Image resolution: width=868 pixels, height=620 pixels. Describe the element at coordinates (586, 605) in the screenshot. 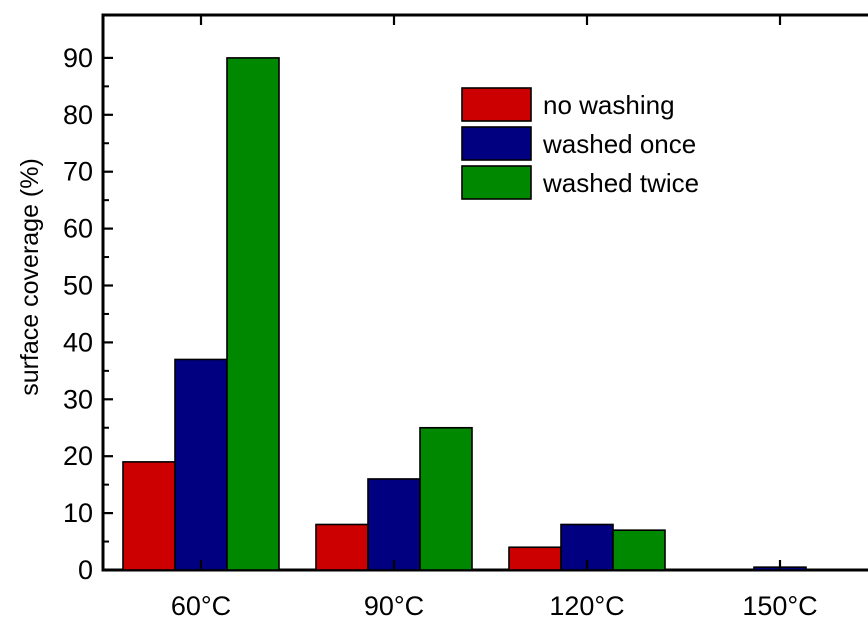

I see `x-tick-label: 120°C` at that location.